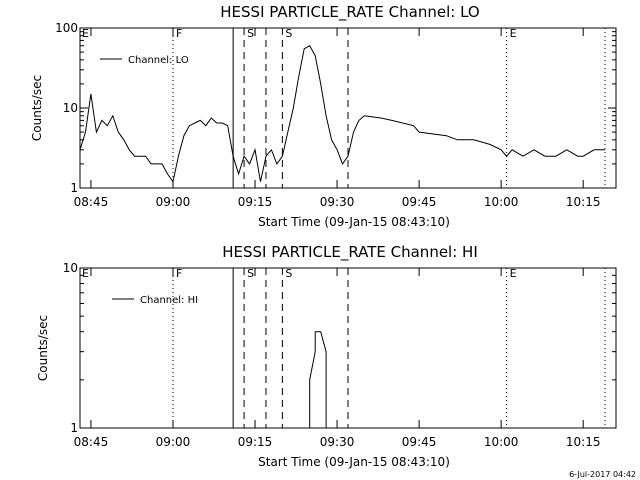 This screenshot has width=640, height=480. I want to click on y-tick-label: 100, so click(66, 28).